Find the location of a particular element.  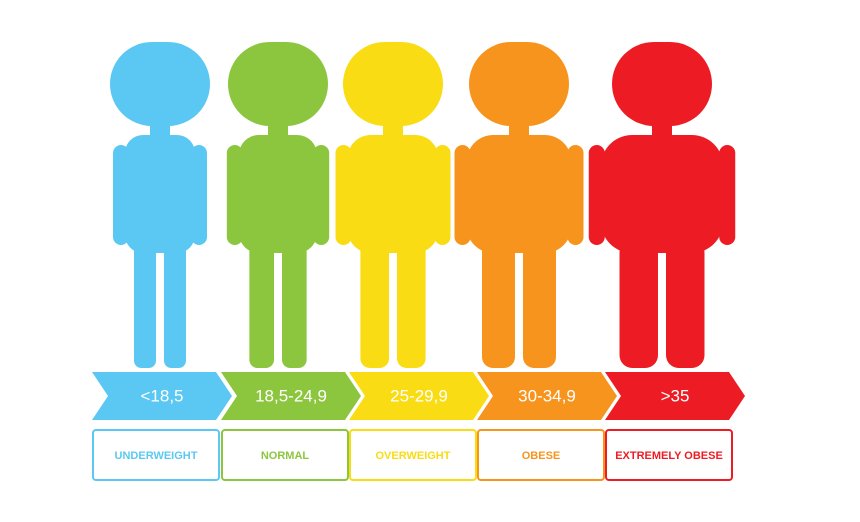

range-label: 25-29,9 is located at coordinates (419, 395).